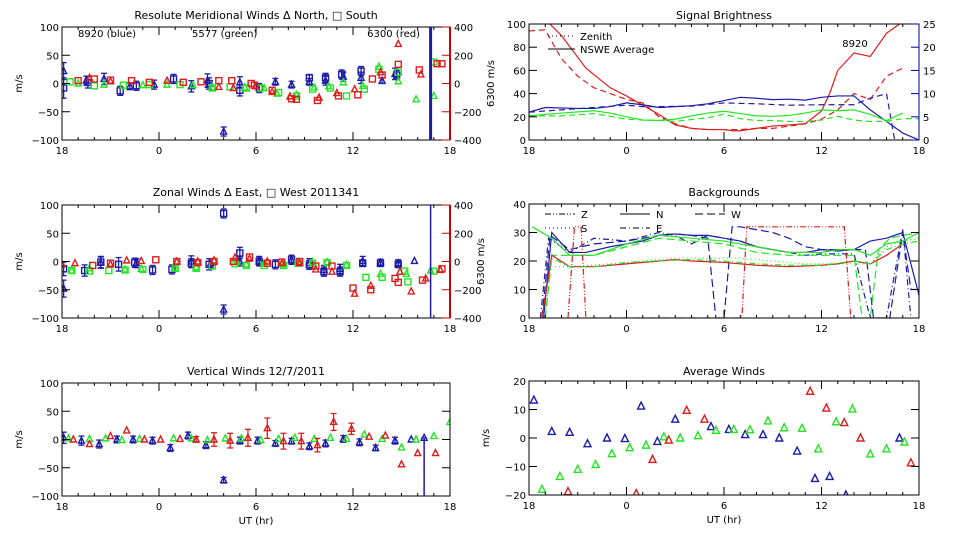 This screenshot has height=540, width=960. Describe the element at coordinates (617, 50) in the screenshot. I see `legend-label: NSWE Average` at that location.